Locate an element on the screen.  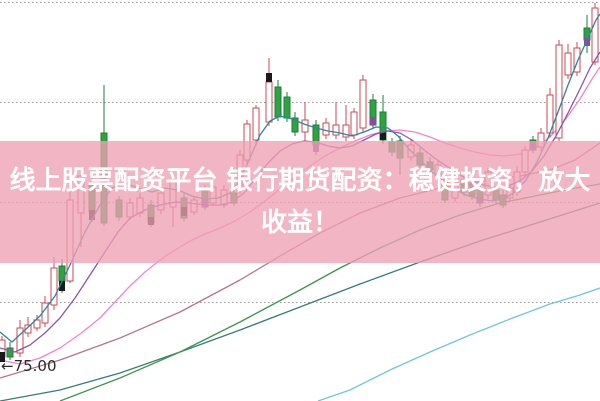
banner-text-line1: 线上股票配资平台 银行期货配资：稳健投资，放大 is located at coordinates (300, 181).